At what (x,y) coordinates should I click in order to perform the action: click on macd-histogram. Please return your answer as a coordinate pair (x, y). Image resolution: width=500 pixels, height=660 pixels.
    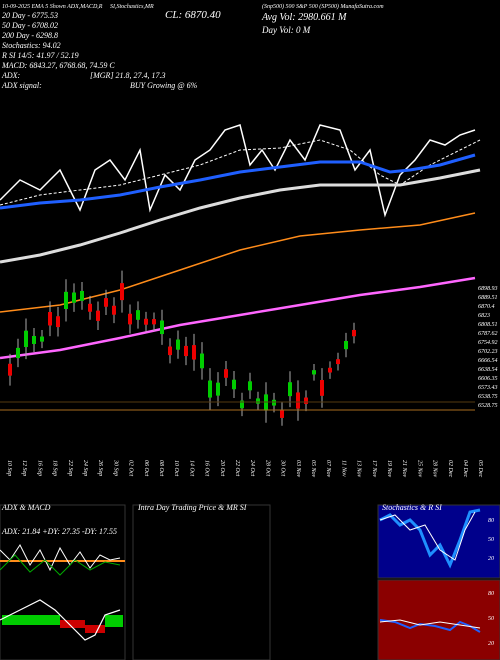
    Looking at the image, I should click on (62, 624).